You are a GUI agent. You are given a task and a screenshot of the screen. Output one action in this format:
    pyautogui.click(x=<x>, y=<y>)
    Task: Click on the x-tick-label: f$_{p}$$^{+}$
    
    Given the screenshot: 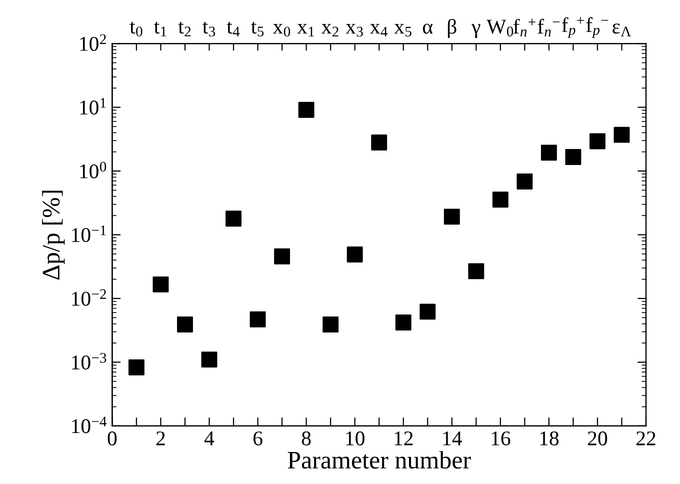 What is the action you would take?
    pyautogui.click(x=573, y=27)
    